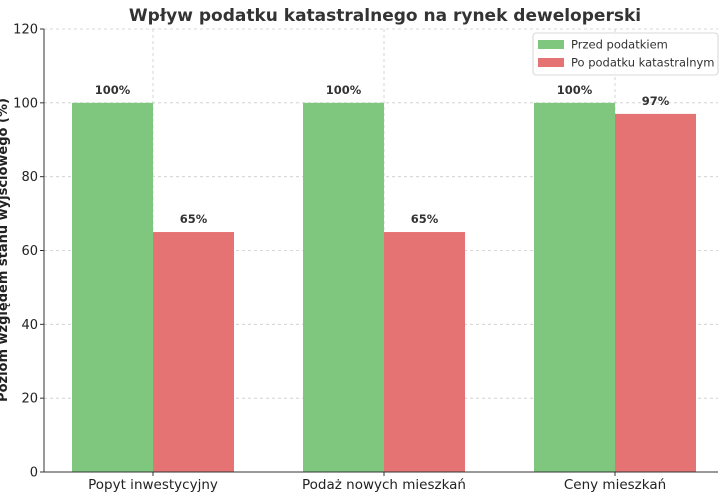 The height and width of the screenshot is (500, 720). Describe the element at coordinates (25, 30) in the screenshot. I see `y-tick-label: 120` at that location.